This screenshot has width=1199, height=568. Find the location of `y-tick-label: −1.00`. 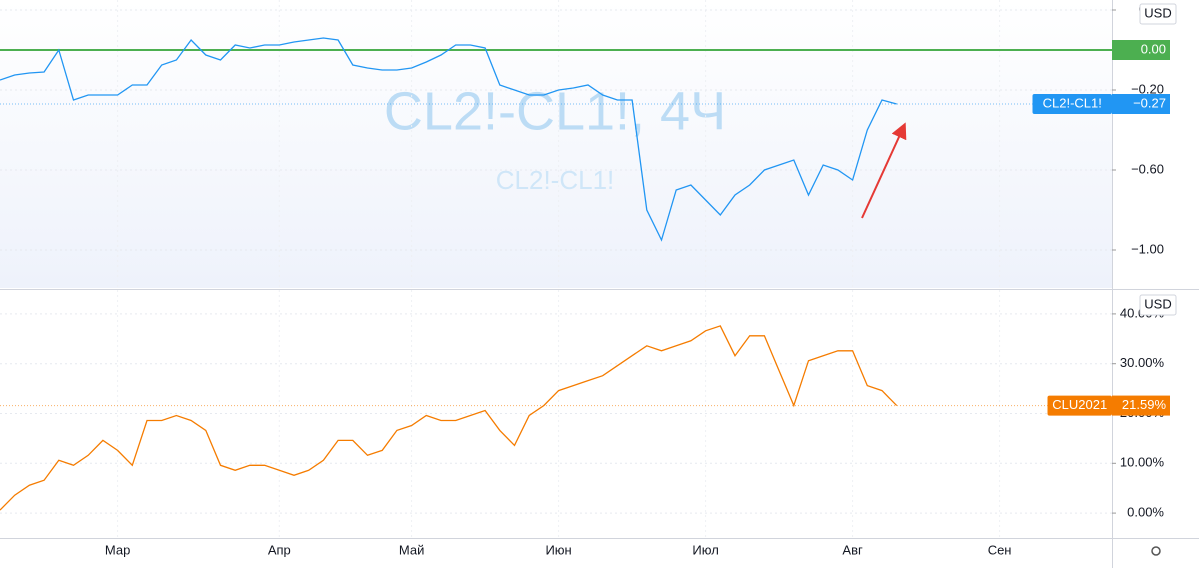

y-tick-label: −1.00 is located at coordinates (1147, 248).